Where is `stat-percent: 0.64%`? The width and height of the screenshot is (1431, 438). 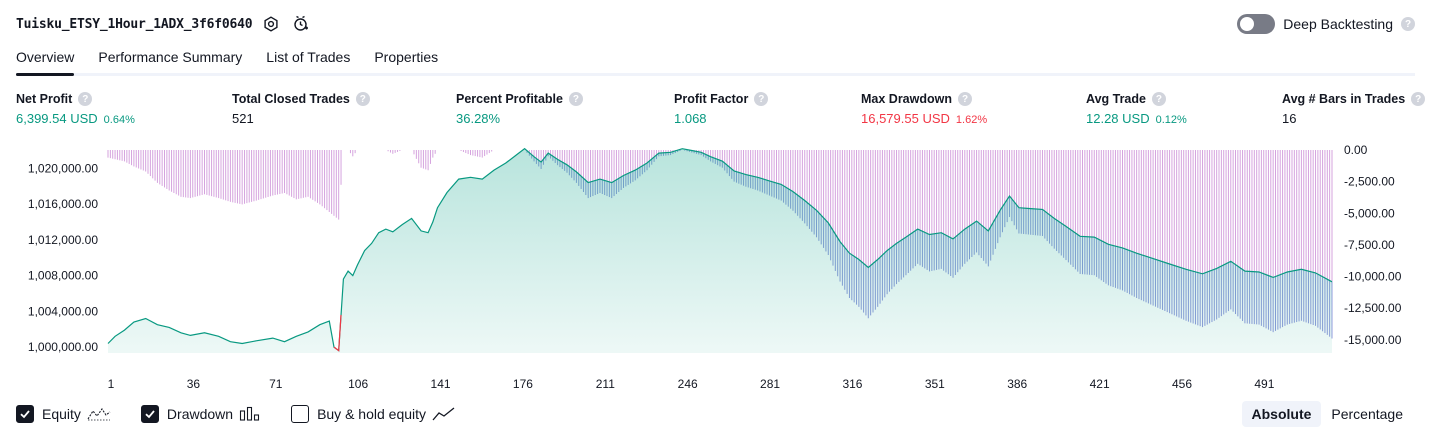 stat-percent: 0.64% is located at coordinates (119, 120).